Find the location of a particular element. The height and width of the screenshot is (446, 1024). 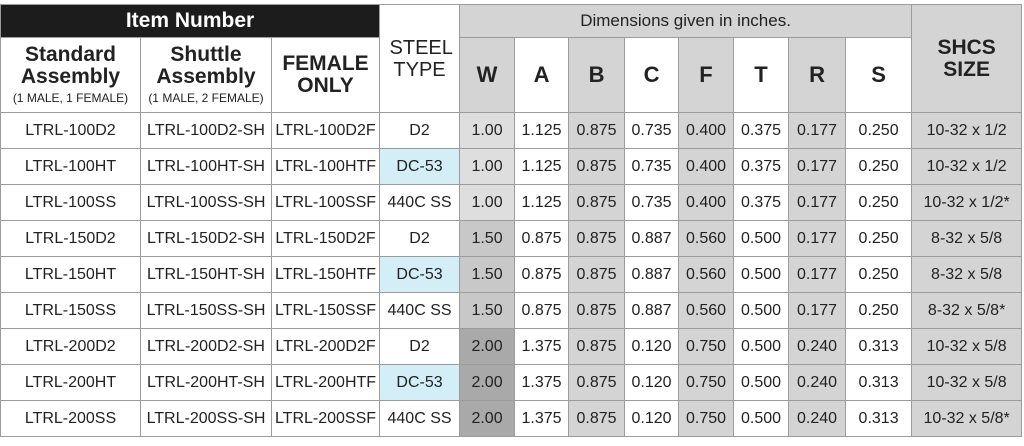

shuttle-cell: LTRL-150D2-SH is located at coordinates (206, 238).